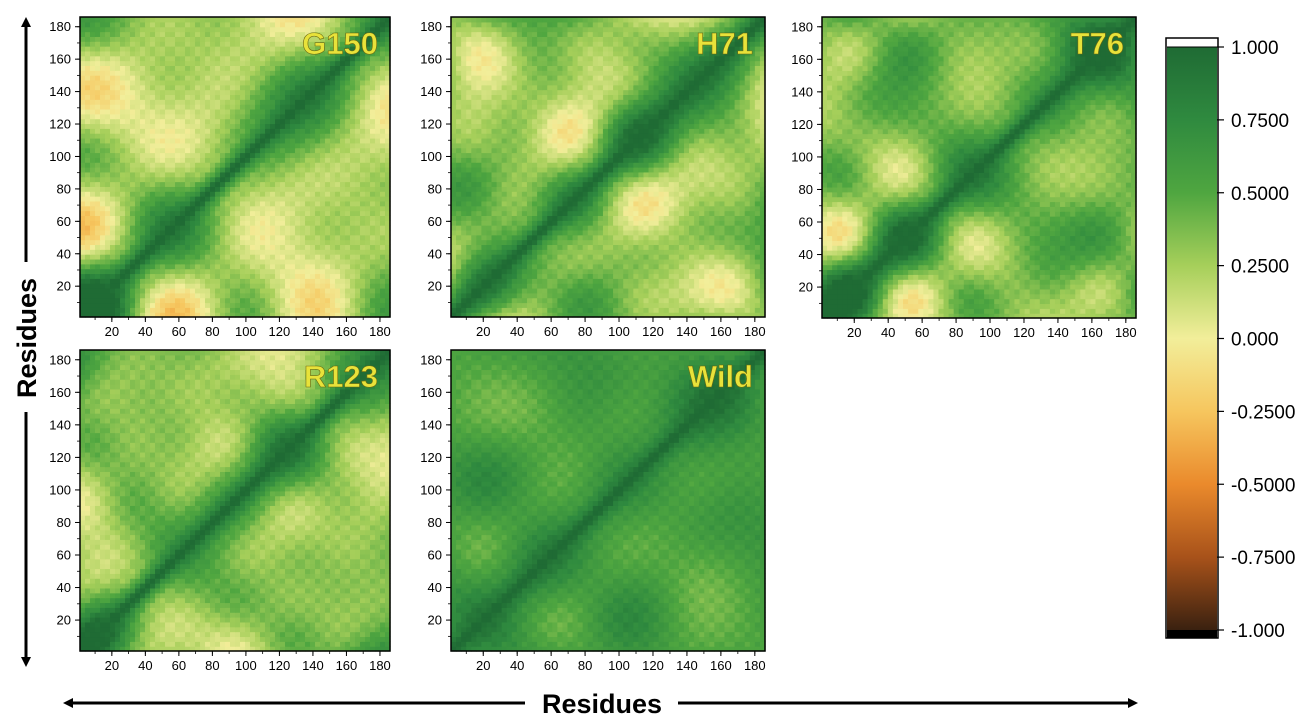 The height and width of the screenshot is (717, 1304). What do you see at coordinates (380, 331) in the screenshot?
I see `x-tick-label: 180` at bounding box center [380, 331].